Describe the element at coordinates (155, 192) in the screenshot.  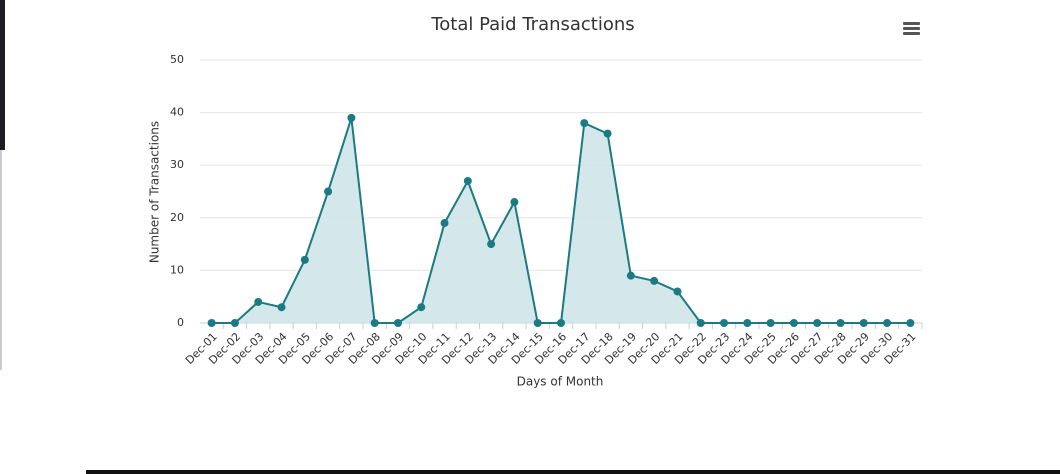
I see `y-axis-label: Number of Transactions` at that location.